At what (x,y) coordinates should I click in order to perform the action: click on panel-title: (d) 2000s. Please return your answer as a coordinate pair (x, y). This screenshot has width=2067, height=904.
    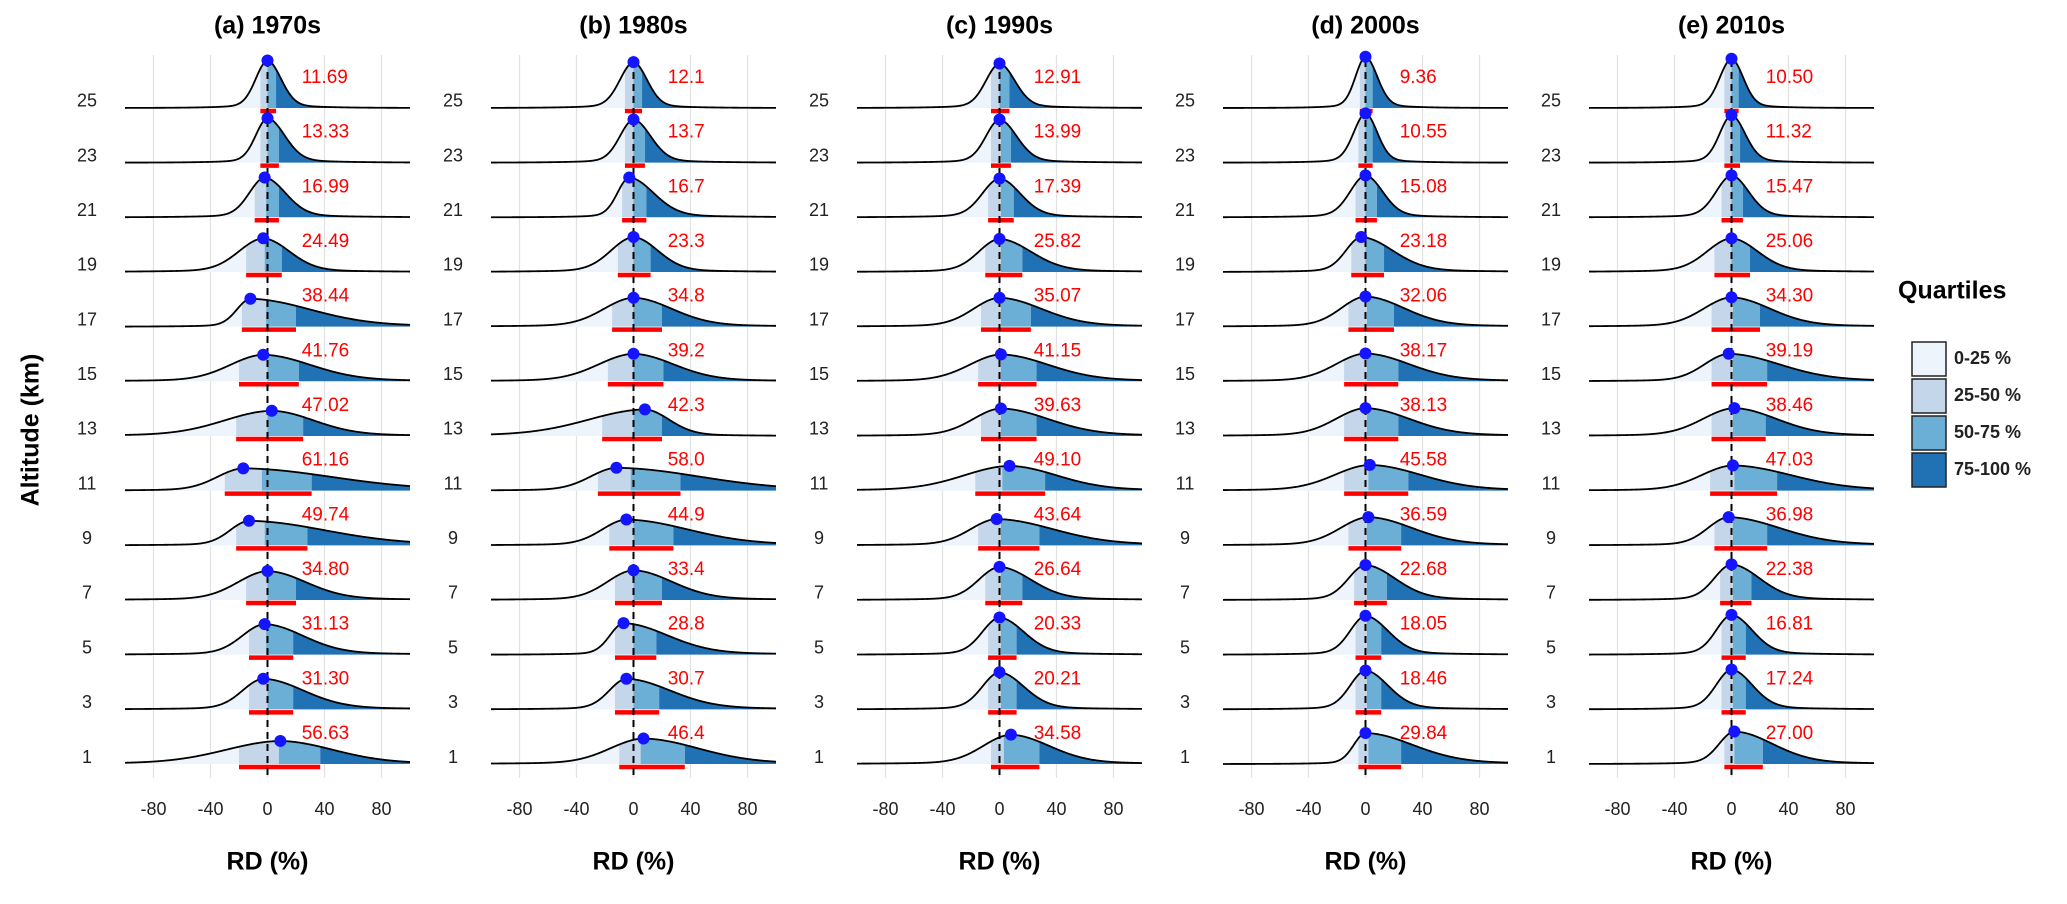
    Looking at the image, I should click on (1365, 26).